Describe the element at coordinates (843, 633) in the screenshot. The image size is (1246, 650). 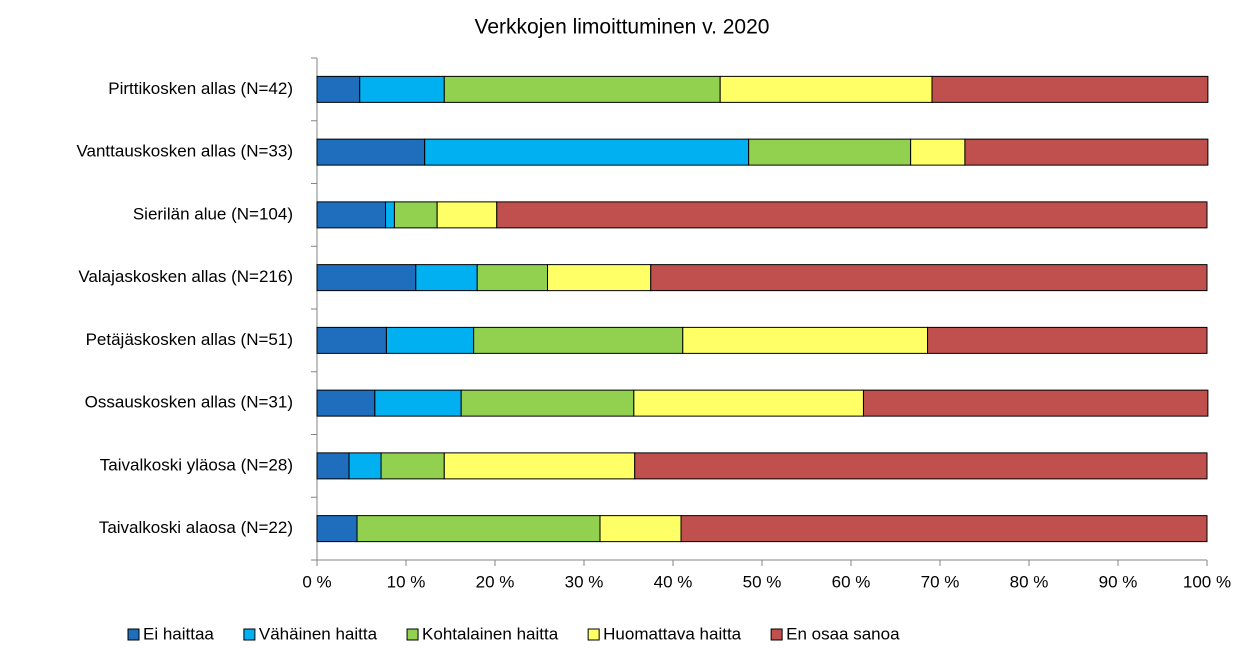
I see `legend-label: En osaa sanoa` at that location.